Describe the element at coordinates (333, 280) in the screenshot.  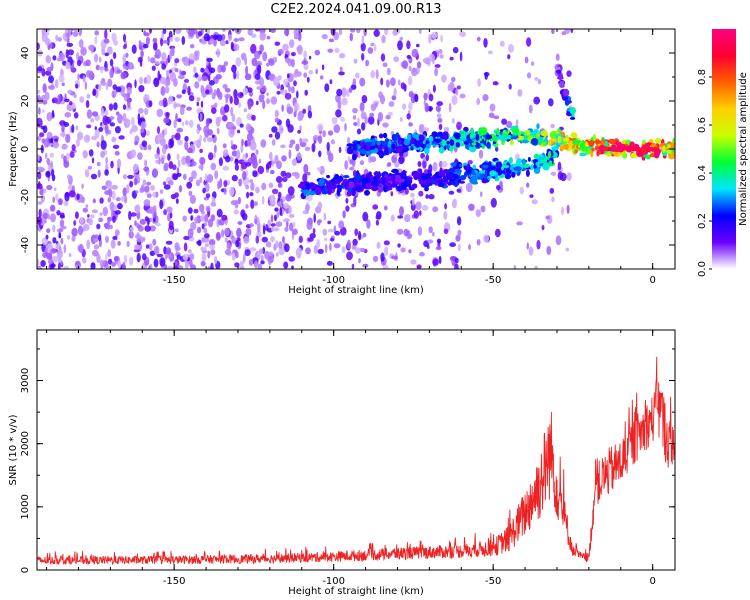
I see `spectrogram-x-tick-label: -100` at that location.